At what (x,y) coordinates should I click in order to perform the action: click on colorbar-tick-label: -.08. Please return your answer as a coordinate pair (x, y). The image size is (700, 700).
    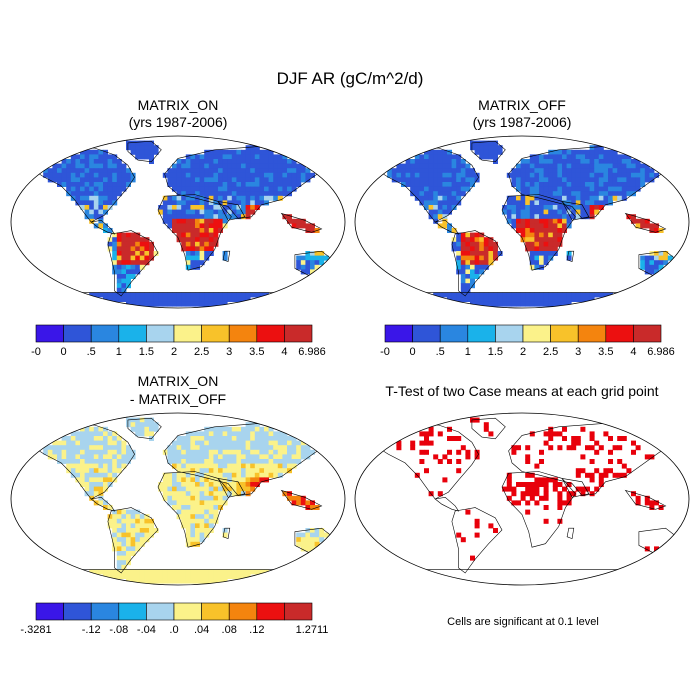
    Looking at the image, I should click on (118, 630).